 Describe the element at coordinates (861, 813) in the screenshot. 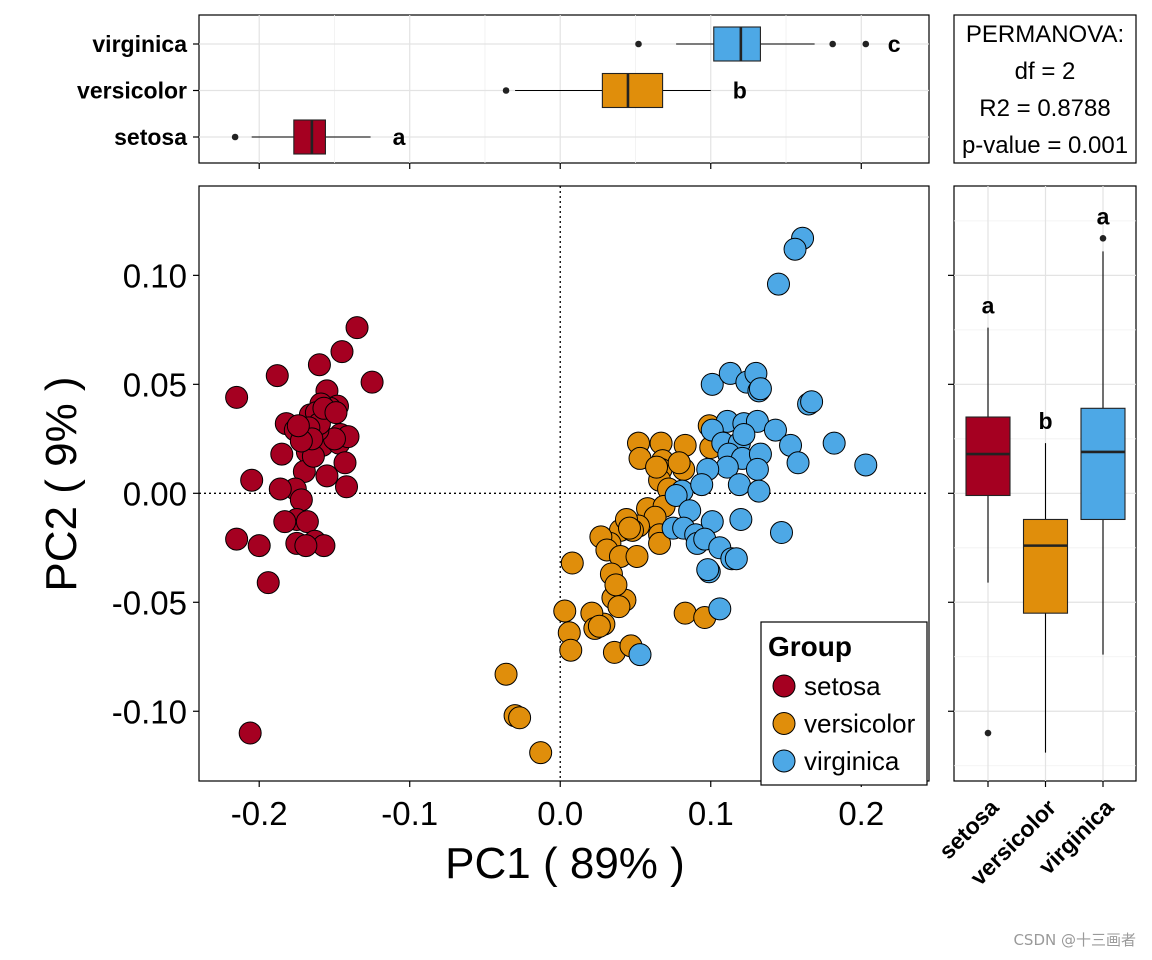

I see `x-tick-label: 0.2` at that location.